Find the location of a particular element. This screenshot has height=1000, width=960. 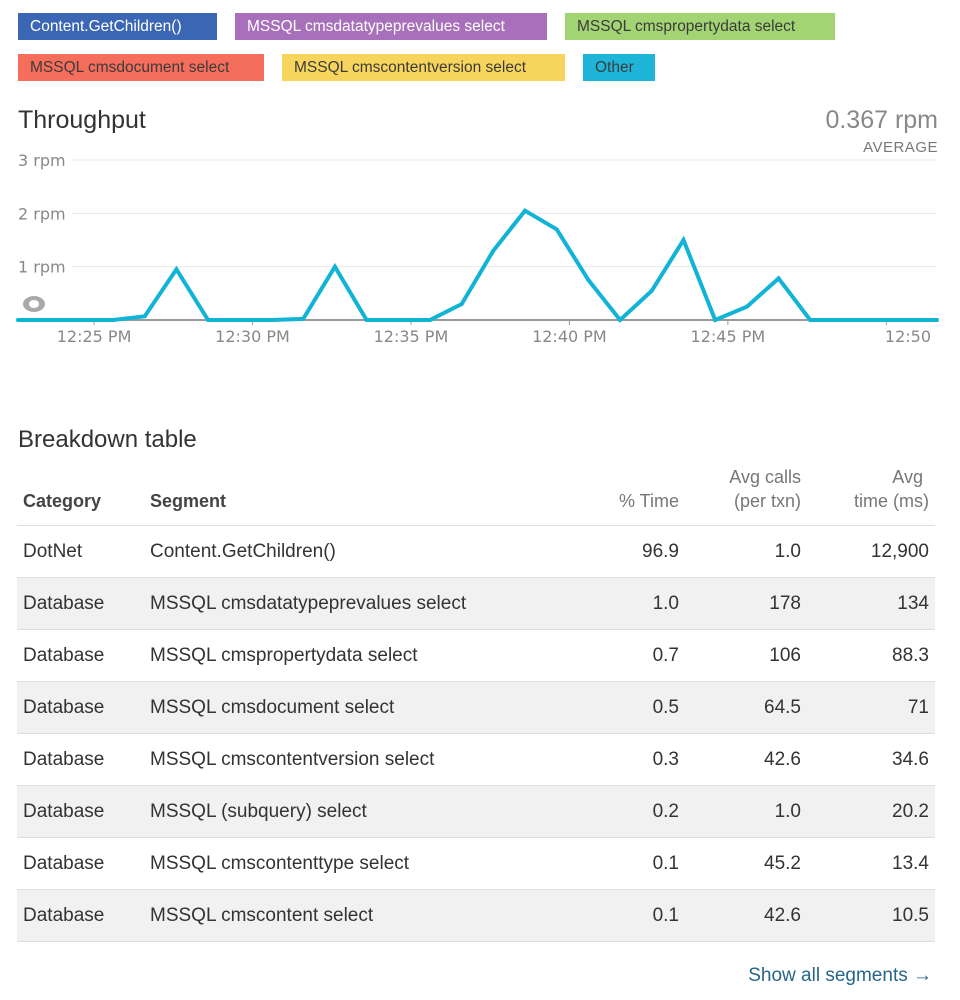

cell-segment-link: MSSQL cmscontenttype select is located at coordinates (365, 863).